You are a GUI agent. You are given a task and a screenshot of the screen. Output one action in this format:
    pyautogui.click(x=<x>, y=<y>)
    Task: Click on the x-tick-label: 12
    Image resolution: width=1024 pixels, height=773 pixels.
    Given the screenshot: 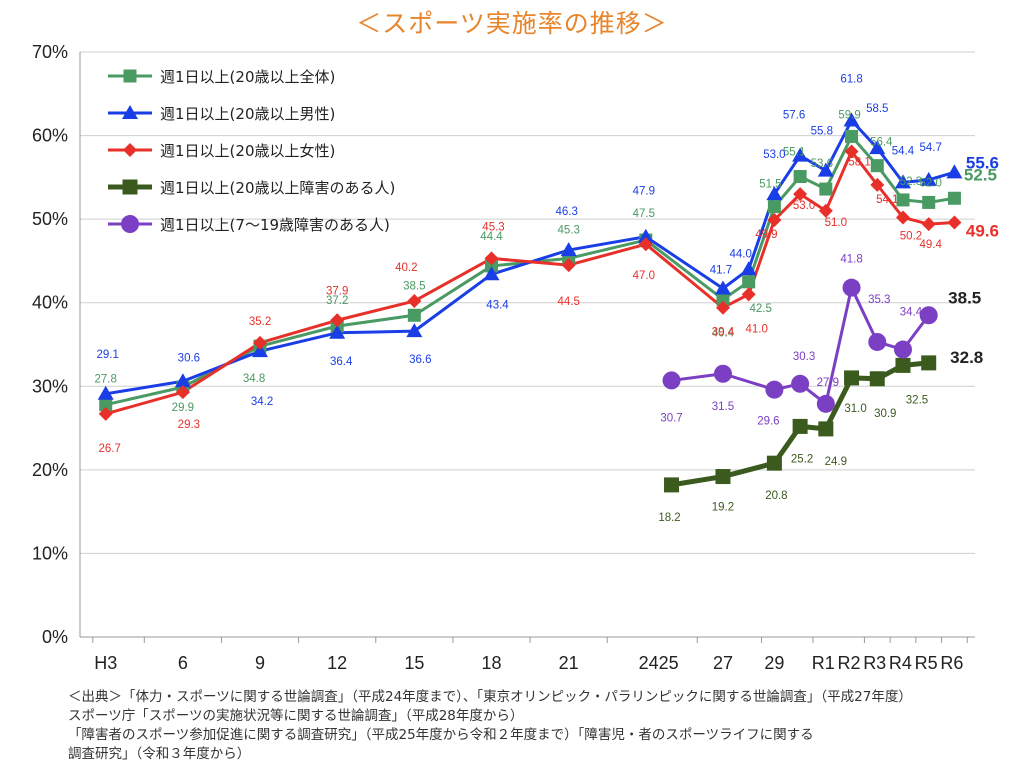 What is the action you would take?
    pyautogui.click(x=337, y=663)
    